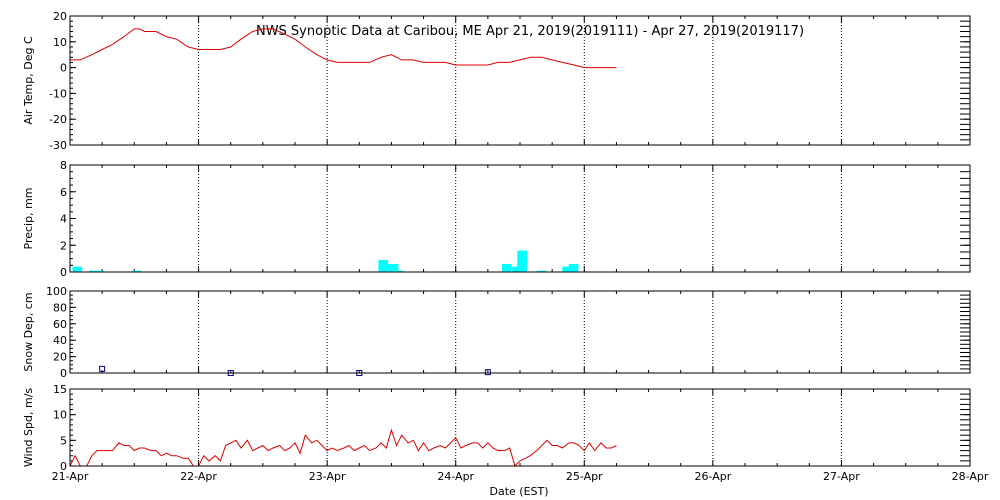 The height and width of the screenshot is (500, 1000). What do you see at coordinates (28, 80) in the screenshot?
I see `y-axis-label: Air Temp, Deg C` at bounding box center [28, 80].